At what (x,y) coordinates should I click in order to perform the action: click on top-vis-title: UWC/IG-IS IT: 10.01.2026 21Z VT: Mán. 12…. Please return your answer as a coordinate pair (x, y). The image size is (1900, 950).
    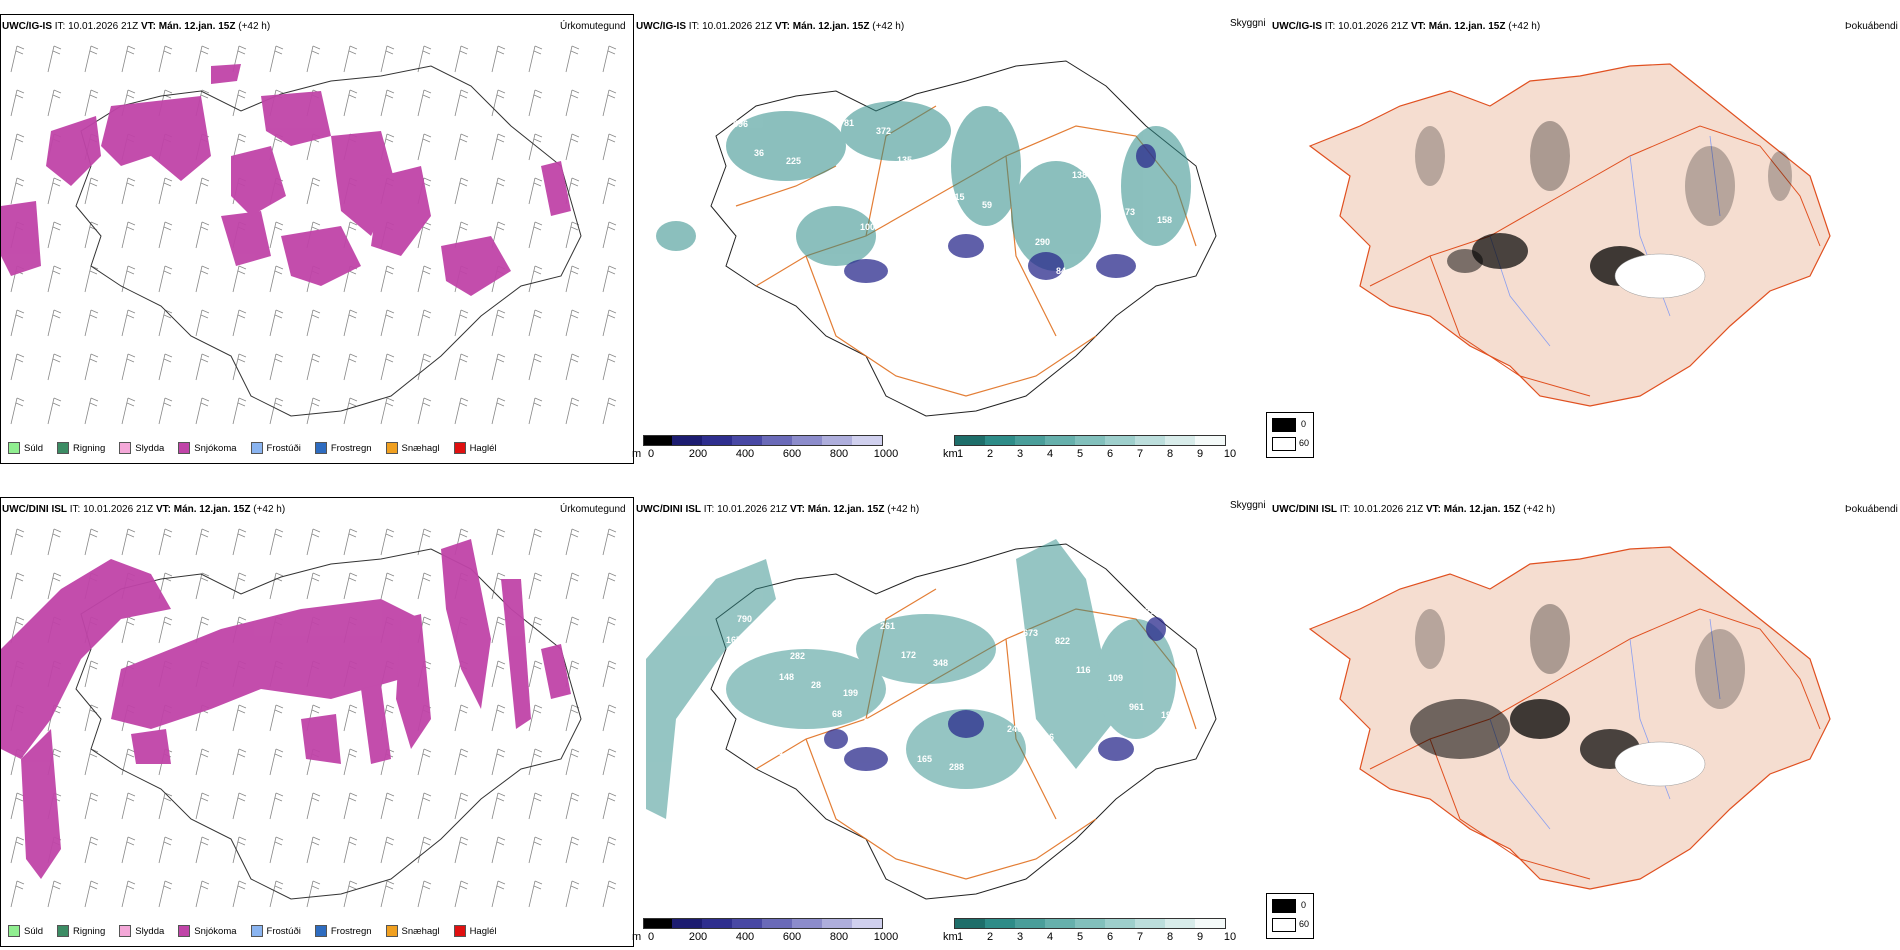
    Looking at the image, I should click on (770, 26).